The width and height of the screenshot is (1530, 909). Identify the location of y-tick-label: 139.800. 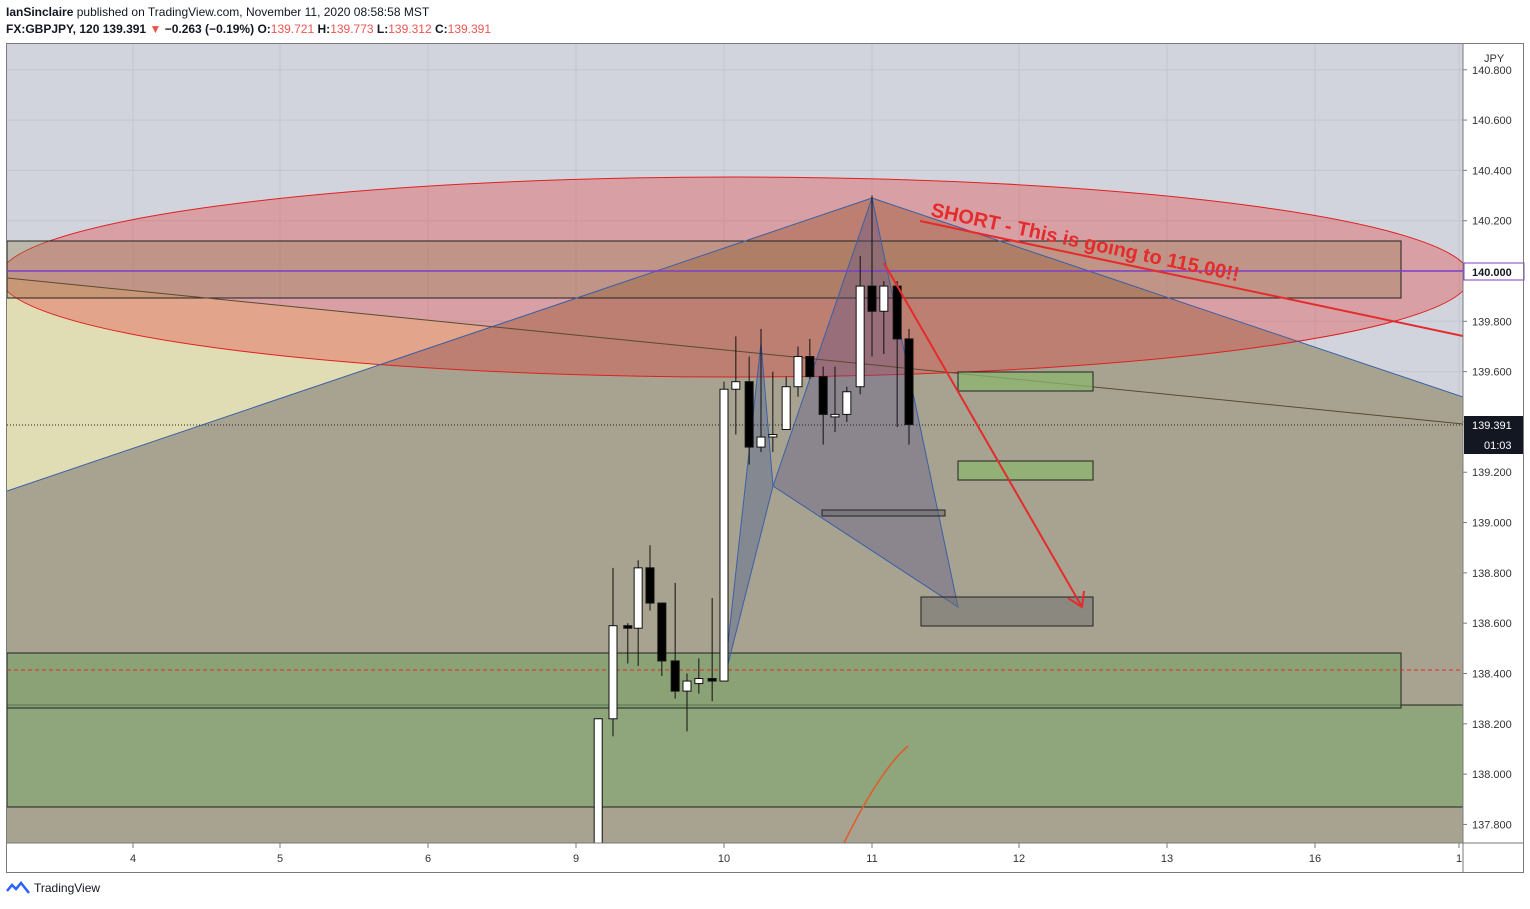
(1492, 322).